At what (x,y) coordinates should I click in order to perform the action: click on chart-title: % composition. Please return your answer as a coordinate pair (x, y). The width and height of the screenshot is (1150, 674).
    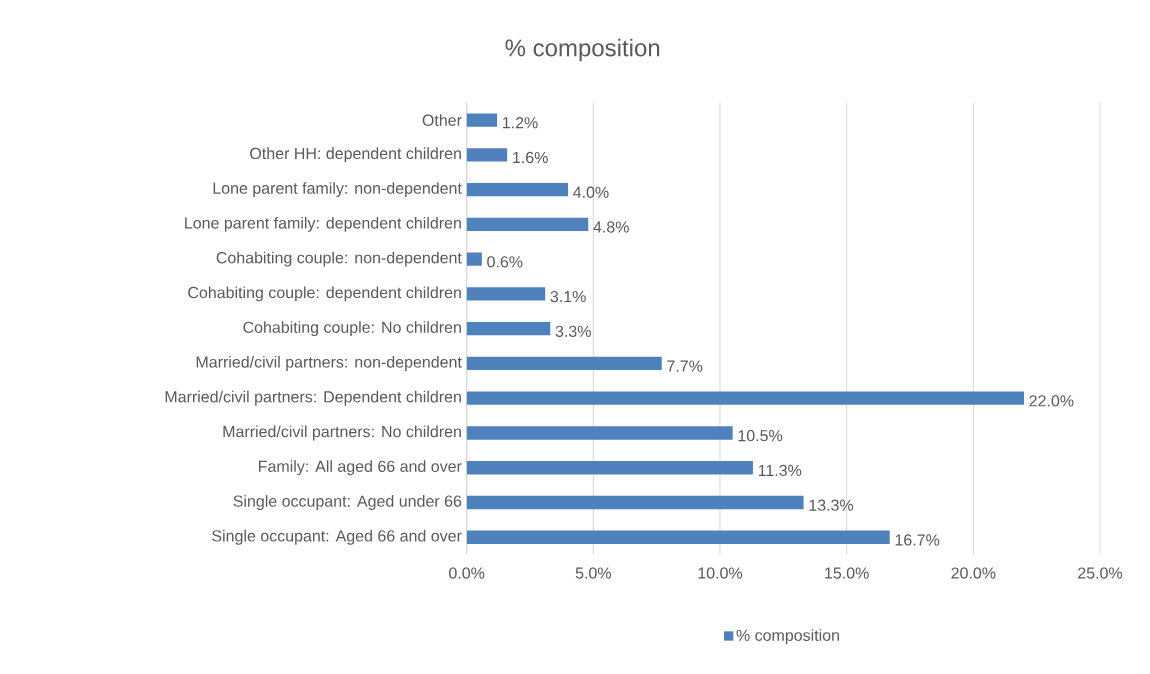
    Looking at the image, I should click on (582, 50).